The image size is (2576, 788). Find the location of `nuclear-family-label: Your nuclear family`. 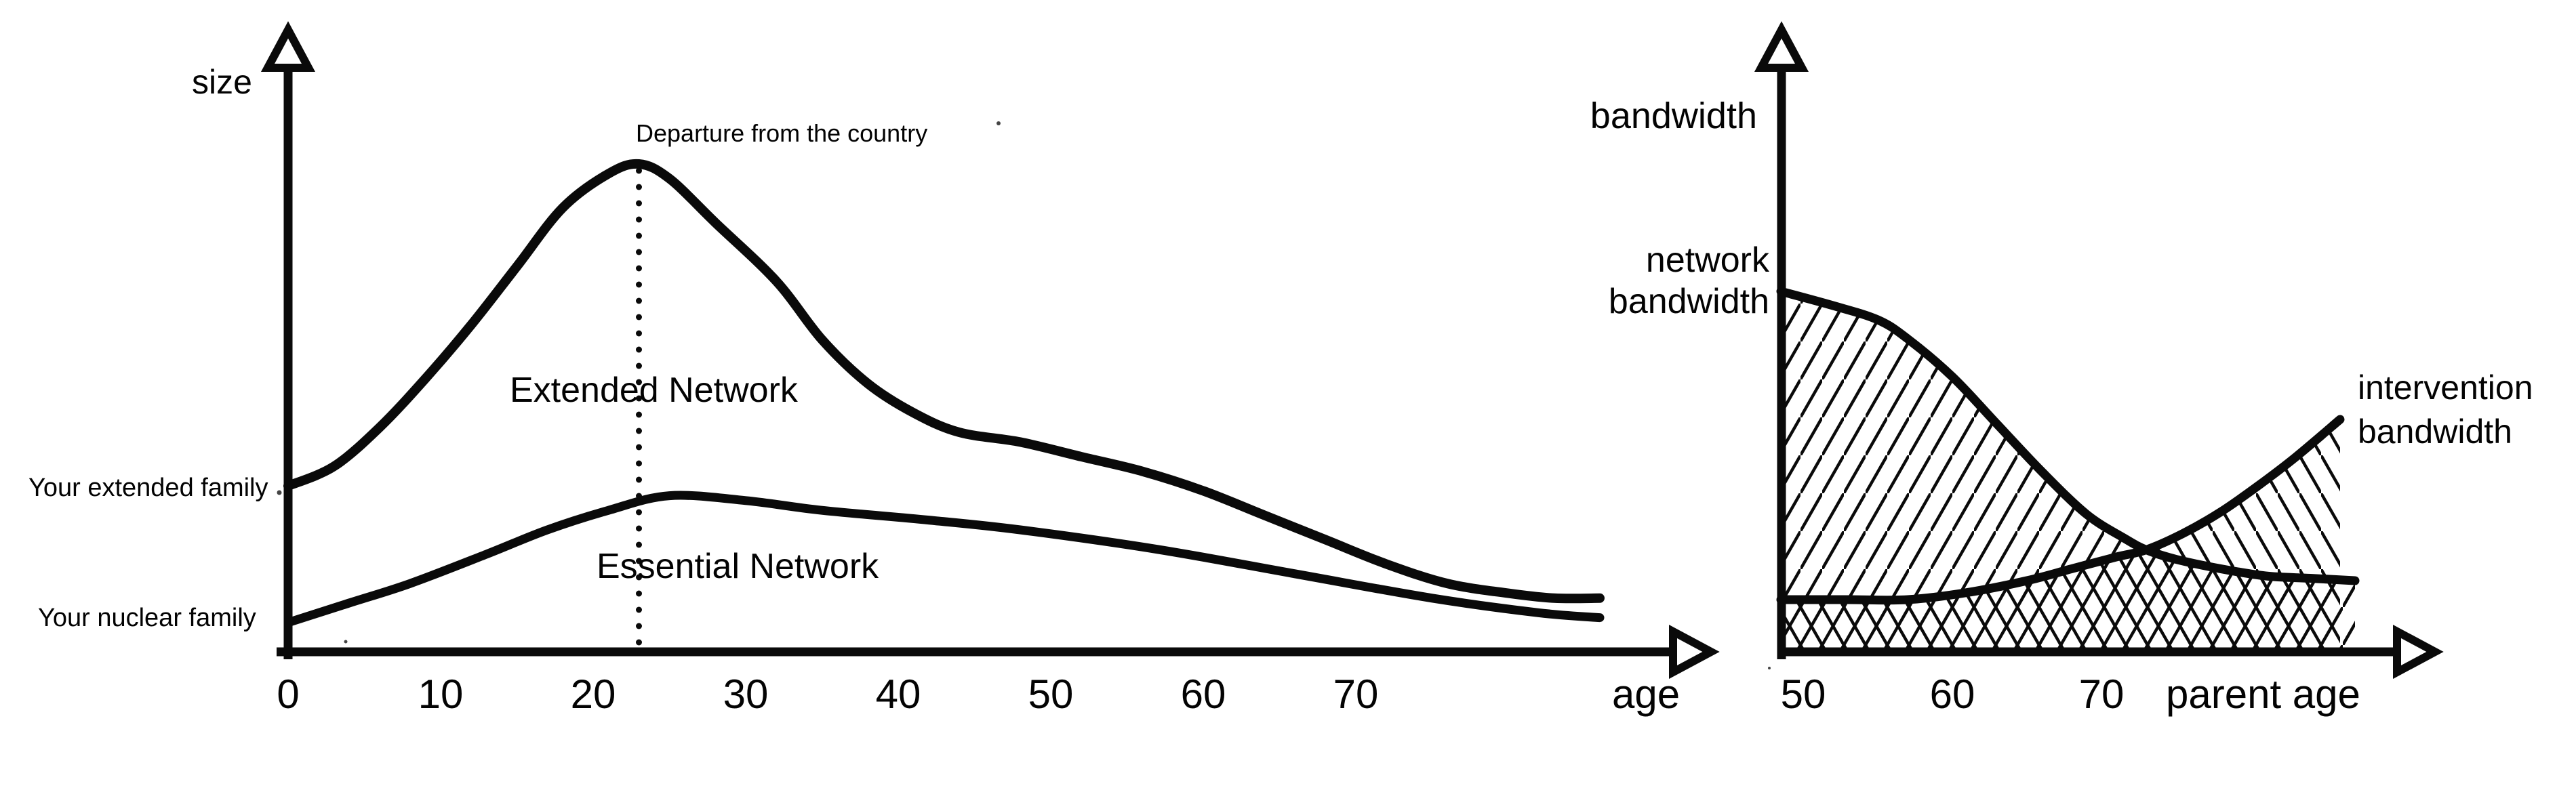

nuclear-family-label: Your nuclear family is located at coordinates (147, 618).